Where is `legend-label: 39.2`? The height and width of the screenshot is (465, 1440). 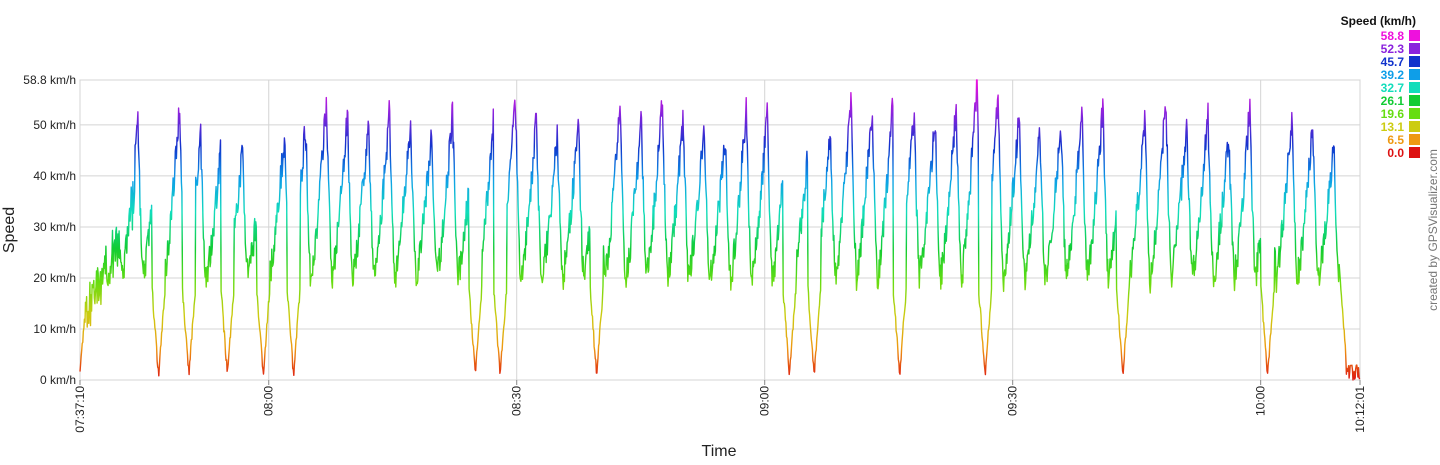
legend-label: 39.2 is located at coordinates (1393, 75).